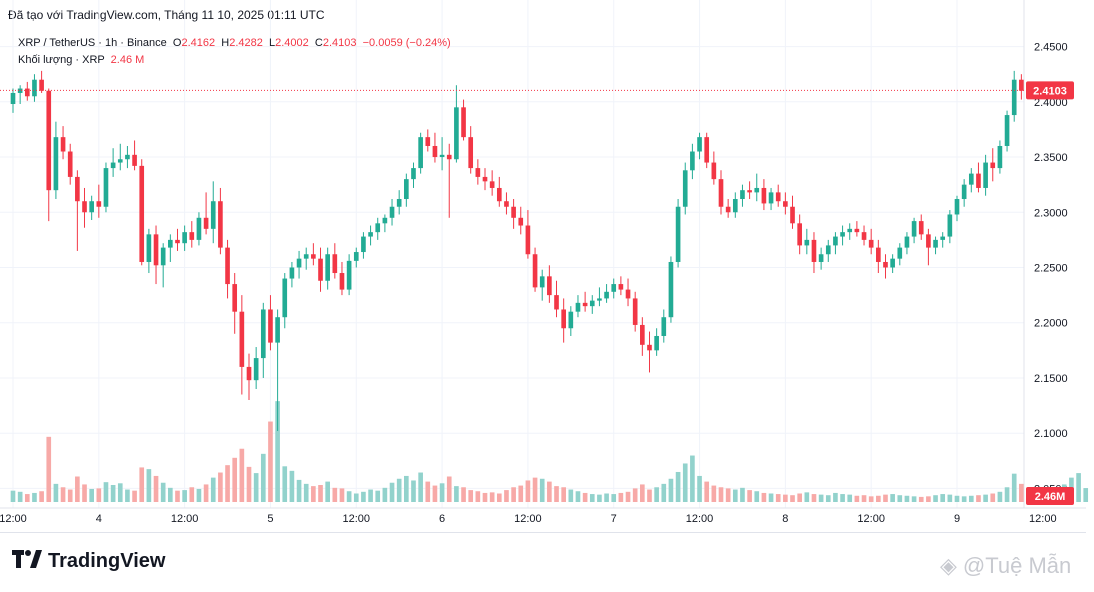 This screenshot has height=592, width=1094. What do you see at coordinates (318, 43) in the screenshot?
I see `close-label: C` at bounding box center [318, 43].